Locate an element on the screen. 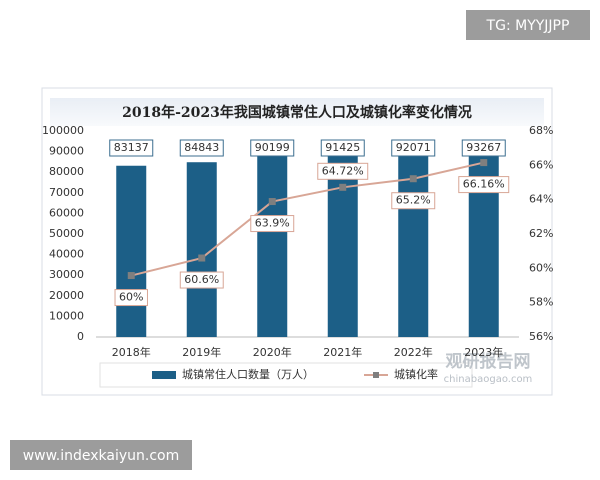 This screenshot has height=480, width=600. y-tick-label: 50000 is located at coordinates (66, 233).